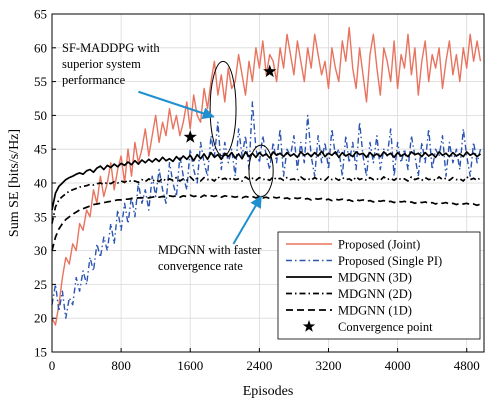 The image size is (485, 398). I want to click on legend-label: MDGNN (1D), so click(375, 311).